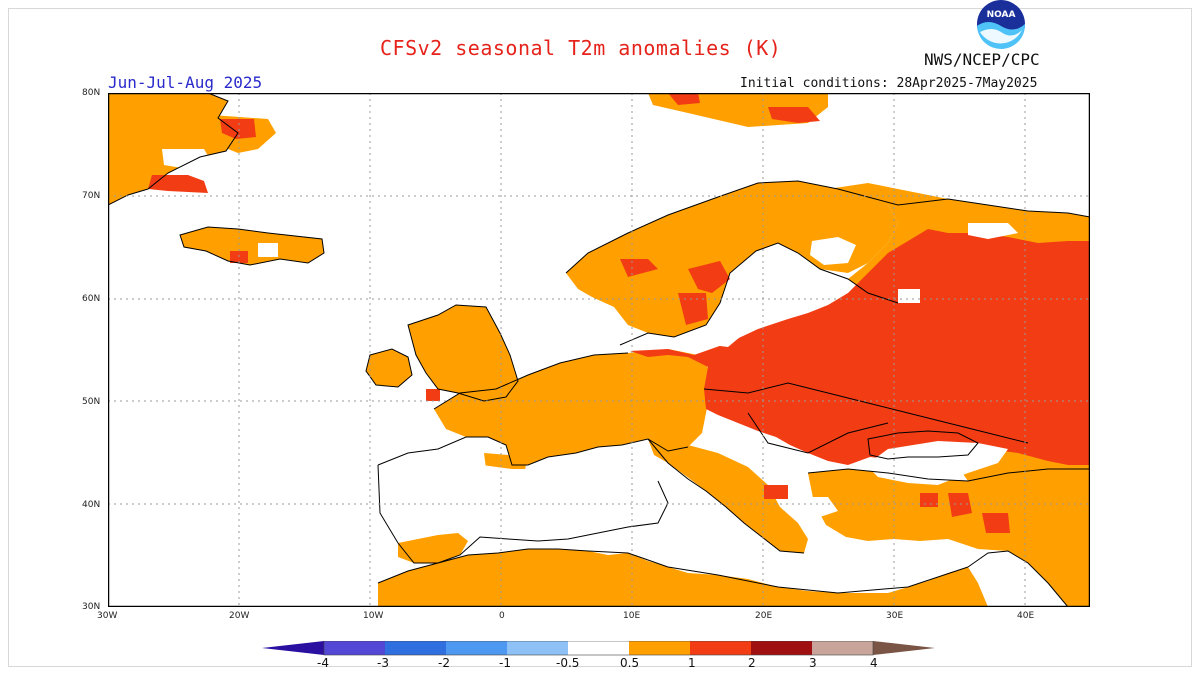  Describe the element at coordinates (813, 663) in the screenshot. I see `colorbar-label: 3` at that location.